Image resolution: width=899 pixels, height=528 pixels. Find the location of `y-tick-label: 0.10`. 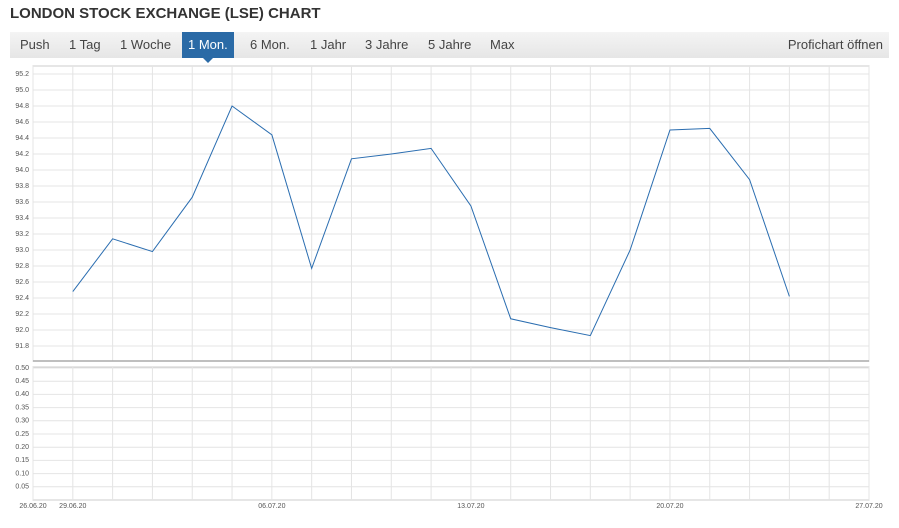

y-tick-label: 0.10 is located at coordinates (22, 473).